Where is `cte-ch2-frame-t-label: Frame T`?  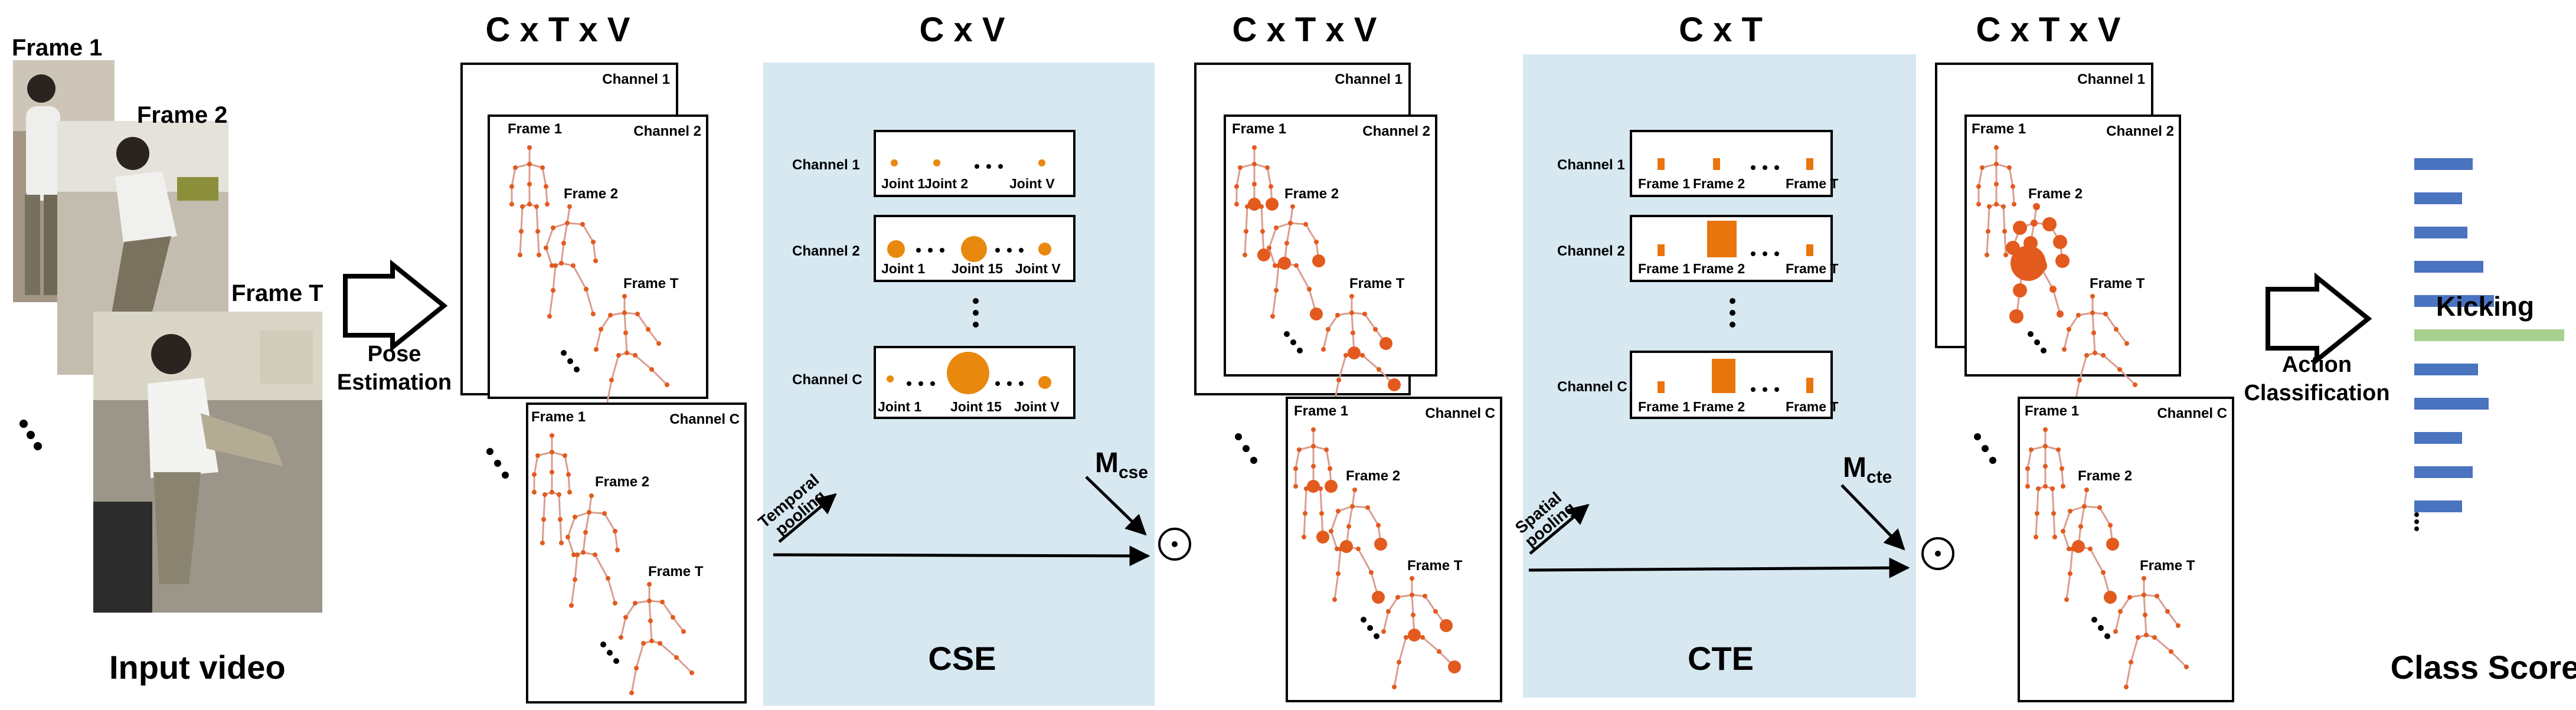
cte-ch2-frame-t-label: Frame T is located at coordinates (1812, 268).